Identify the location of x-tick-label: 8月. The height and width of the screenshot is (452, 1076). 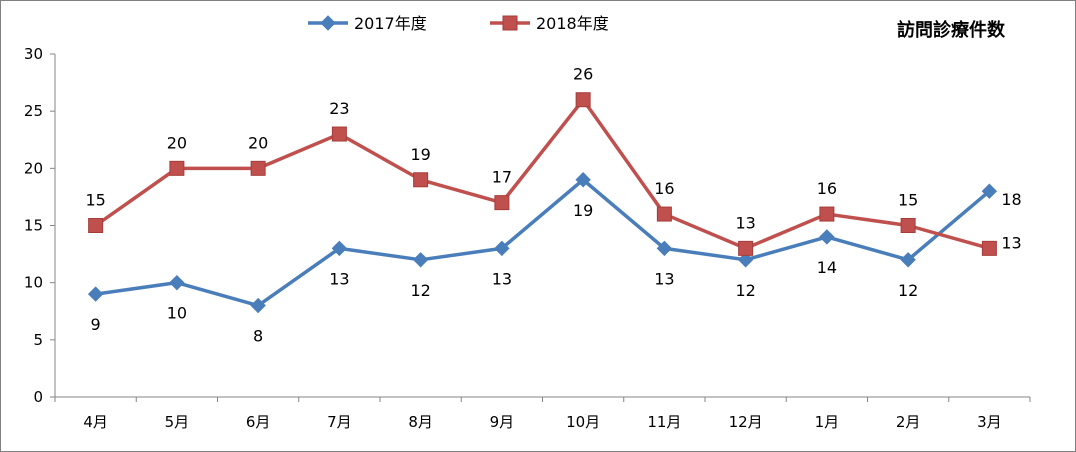
(420, 422).